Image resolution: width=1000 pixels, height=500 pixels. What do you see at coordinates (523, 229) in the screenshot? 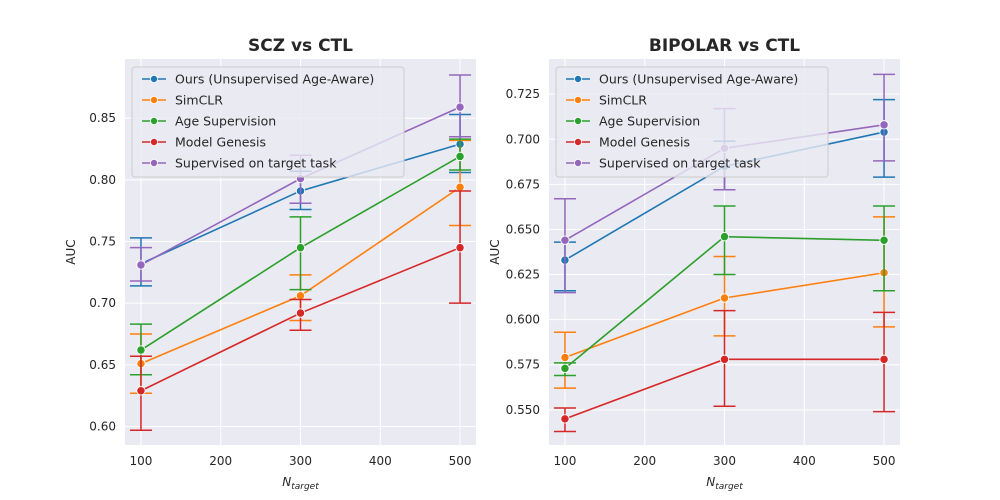
I see `y-tick-label: 0.650` at bounding box center [523, 229].